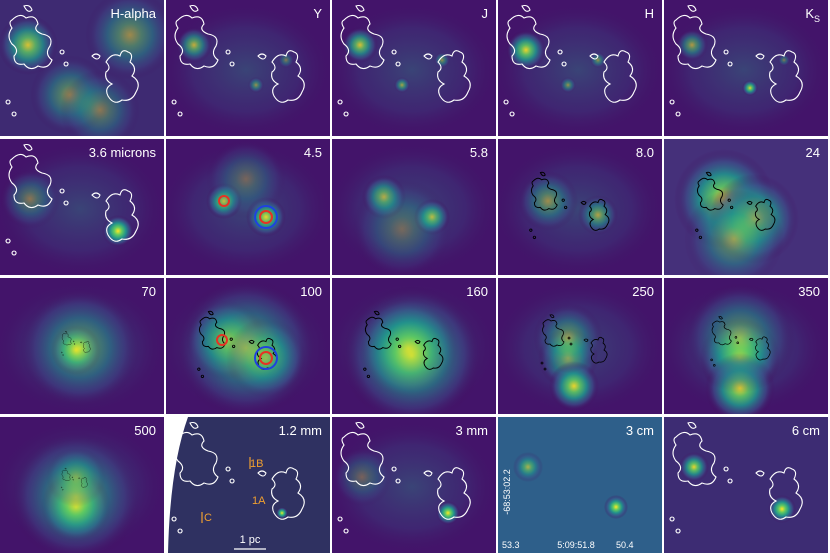 The image size is (830, 560). I want to click on scale-label: 1 pc, so click(250, 540).